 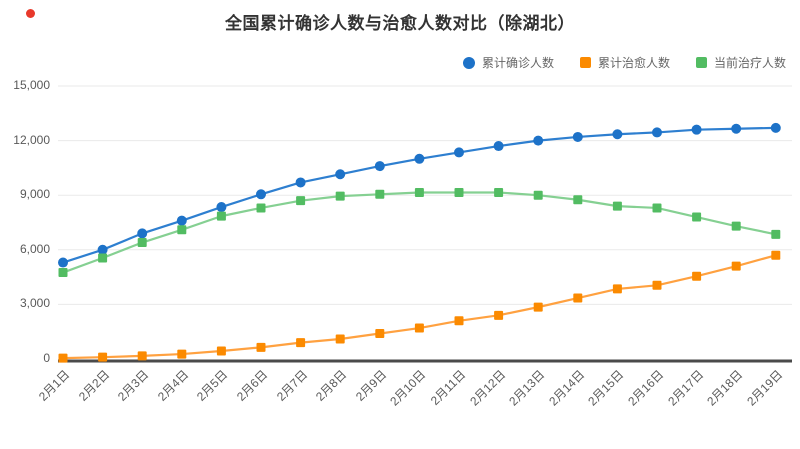 What do you see at coordinates (46, 358) in the screenshot?
I see `y-axis-label: 0` at bounding box center [46, 358].